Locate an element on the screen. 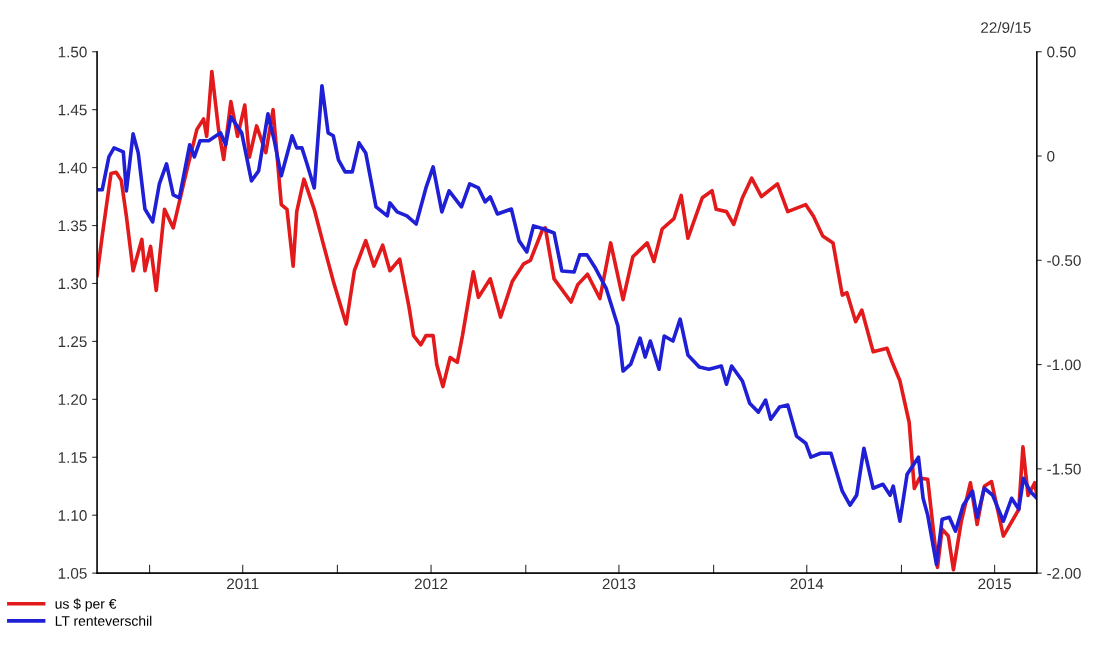  y-tick-label: 1.40 is located at coordinates (72, 168).